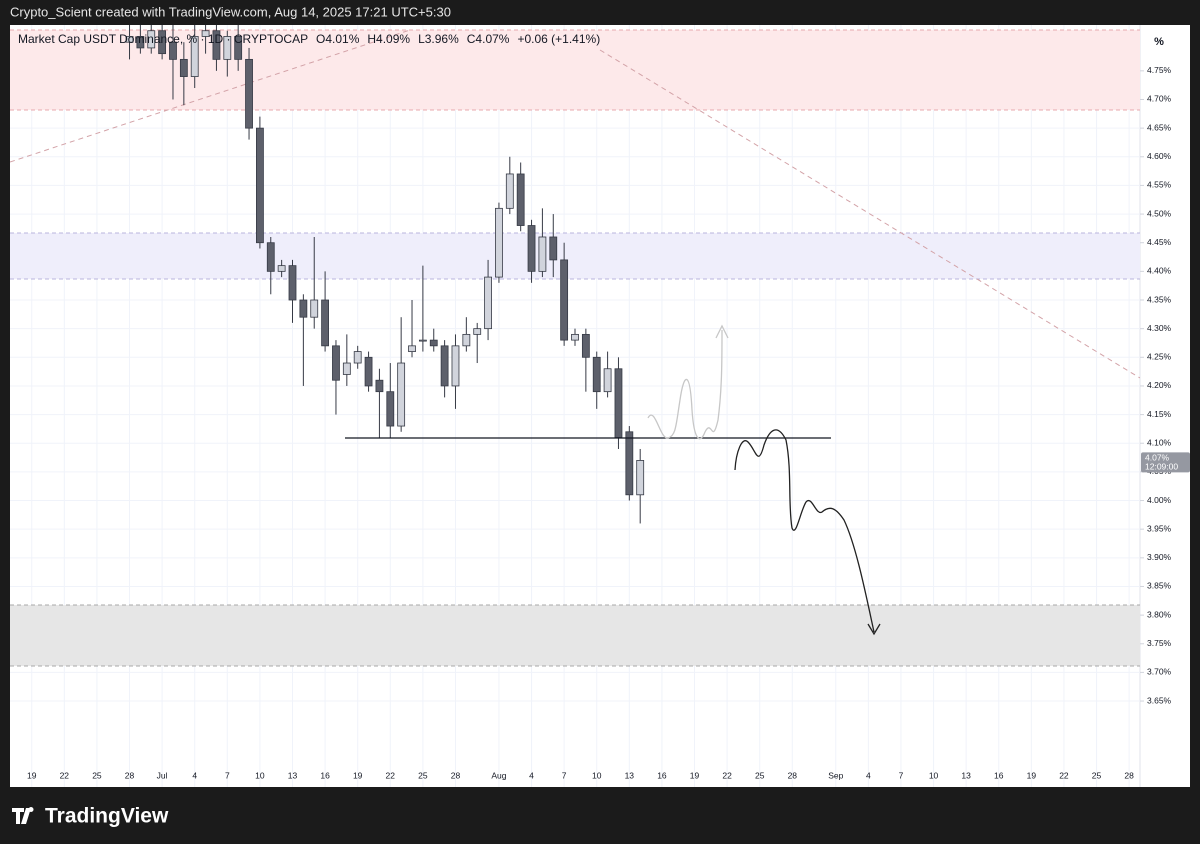  I want to click on y-tick-label: 3.65%, so click(1159, 700).